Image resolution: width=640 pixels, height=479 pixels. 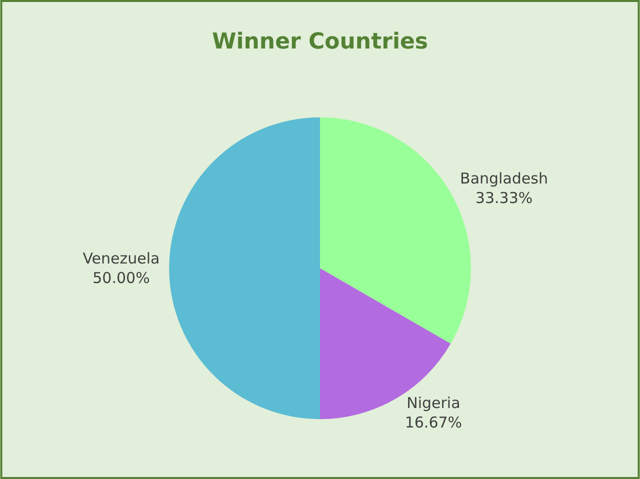 What do you see at coordinates (504, 197) in the screenshot?
I see `data-label: 33.33%` at bounding box center [504, 197].